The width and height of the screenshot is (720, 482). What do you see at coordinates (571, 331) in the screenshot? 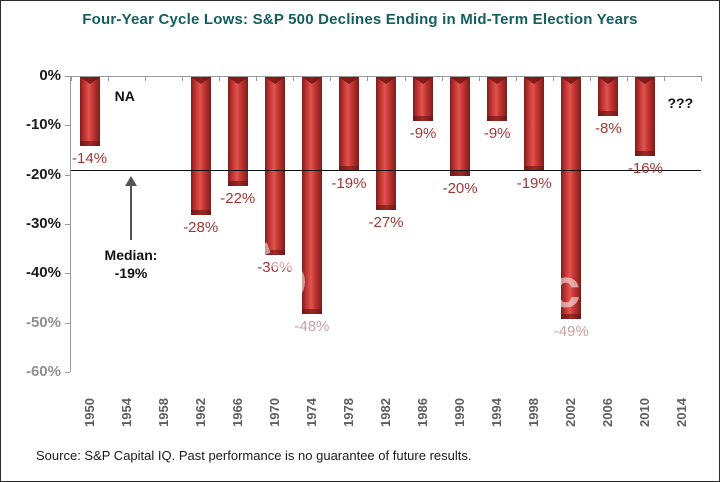
I see `bar-value-label-2002: -49%` at bounding box center [571, 331].